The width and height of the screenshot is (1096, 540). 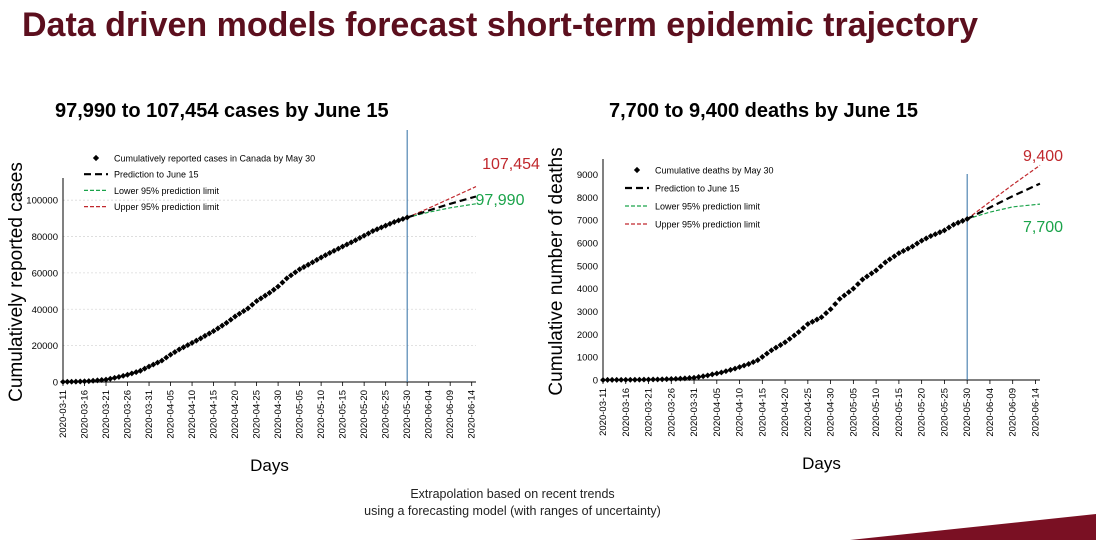 I want to click on legend-observed-swatch, so click(x=637, y=170).